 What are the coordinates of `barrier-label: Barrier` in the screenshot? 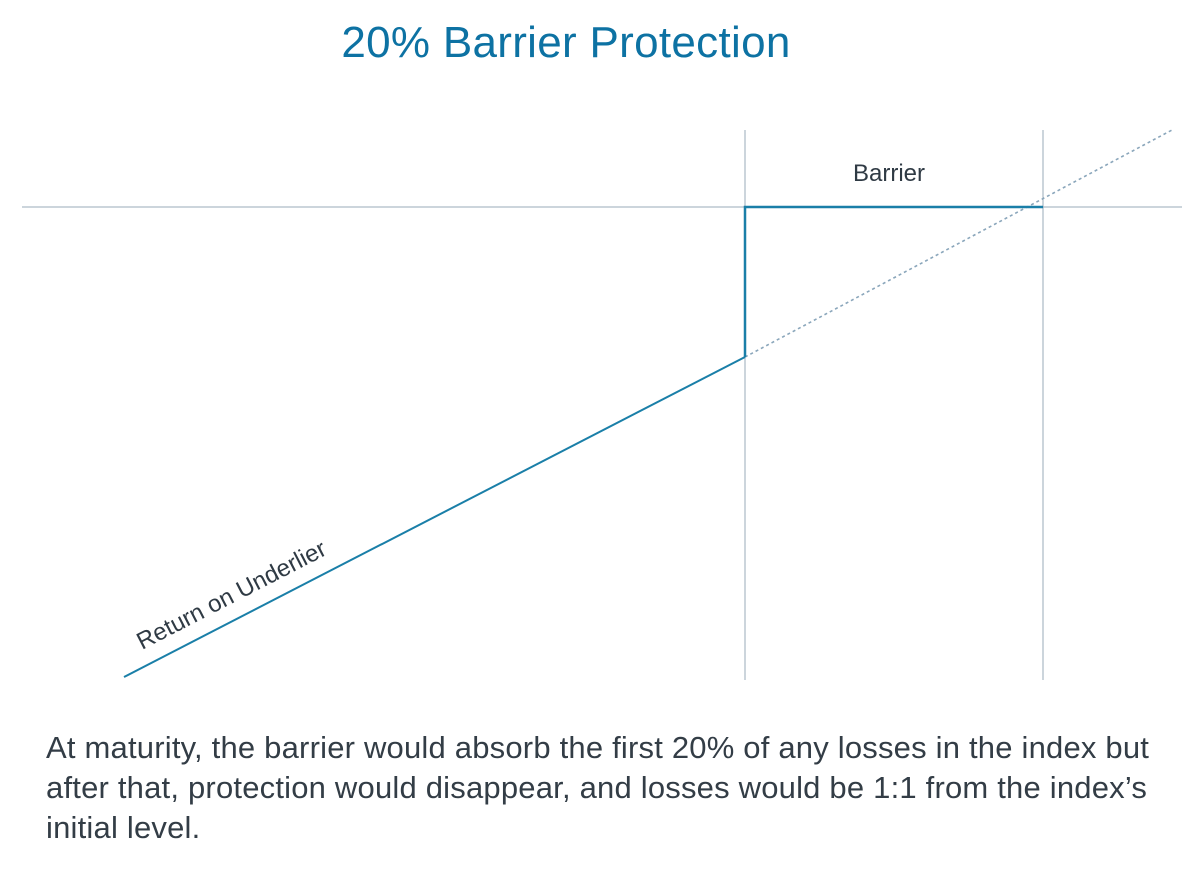 It's located at (889, 173).